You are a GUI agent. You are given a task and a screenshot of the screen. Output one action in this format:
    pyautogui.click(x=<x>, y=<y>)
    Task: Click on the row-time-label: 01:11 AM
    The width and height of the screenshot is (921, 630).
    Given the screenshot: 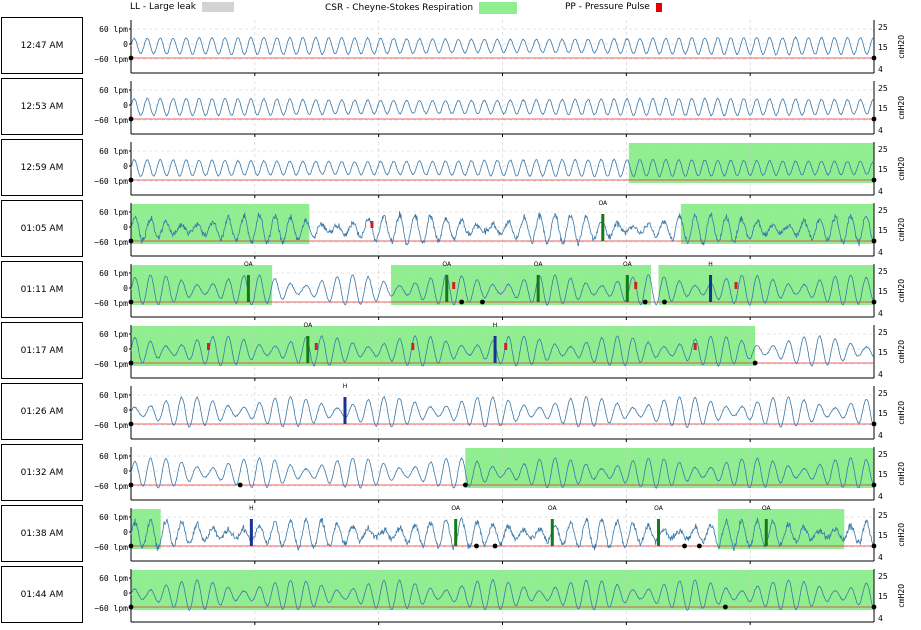 What is the action you would take?
    pyautogui.click(x=42, y=289)
    